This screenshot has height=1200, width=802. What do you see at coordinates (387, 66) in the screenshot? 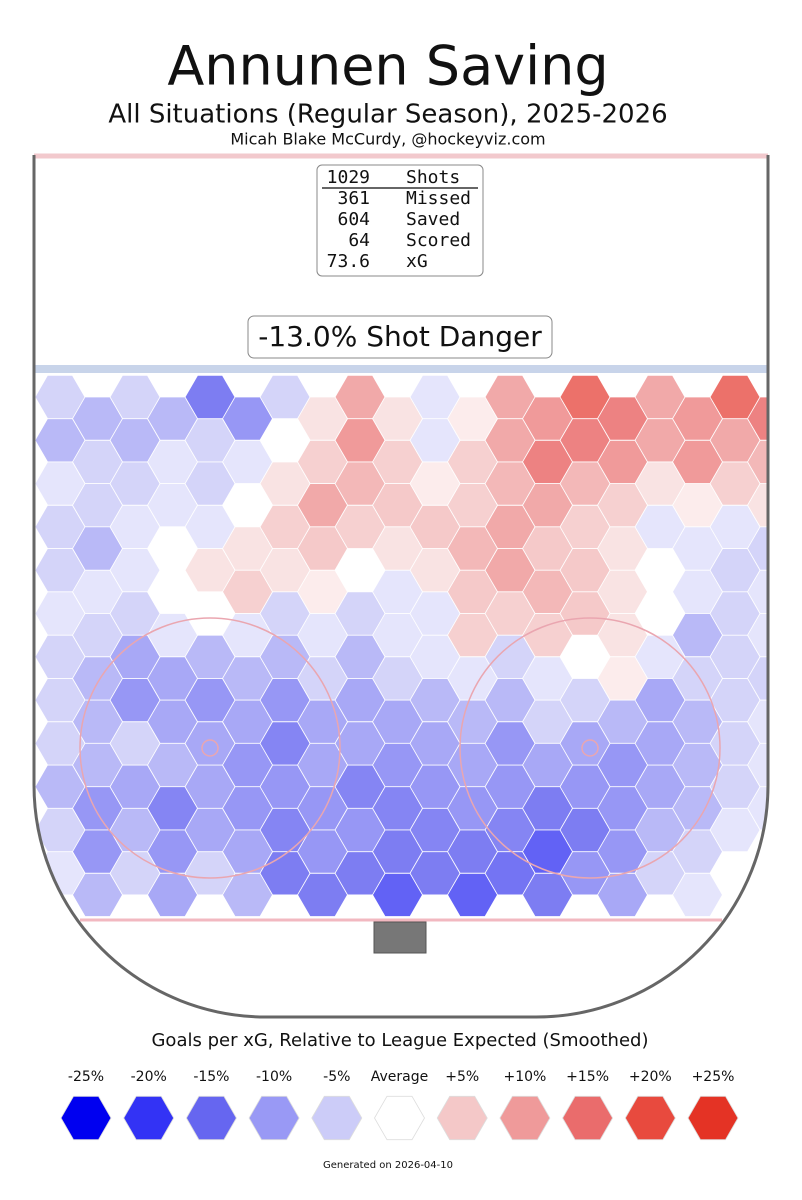
I see `title: Annunen Saving` at bounding box center [387, 66].